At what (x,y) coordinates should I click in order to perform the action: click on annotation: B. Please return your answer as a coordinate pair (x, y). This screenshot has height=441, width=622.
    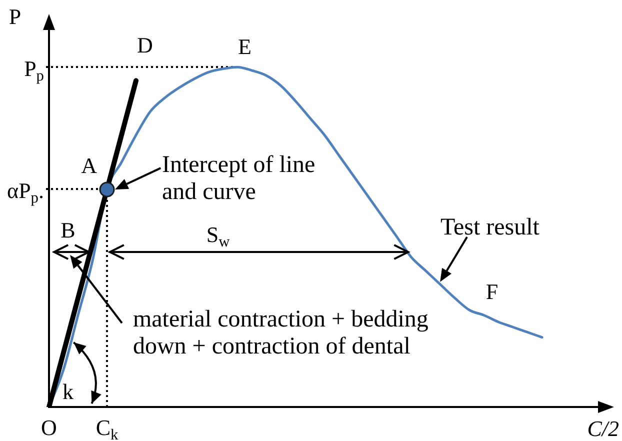
    Looking at the image, I should click on (68, 230).